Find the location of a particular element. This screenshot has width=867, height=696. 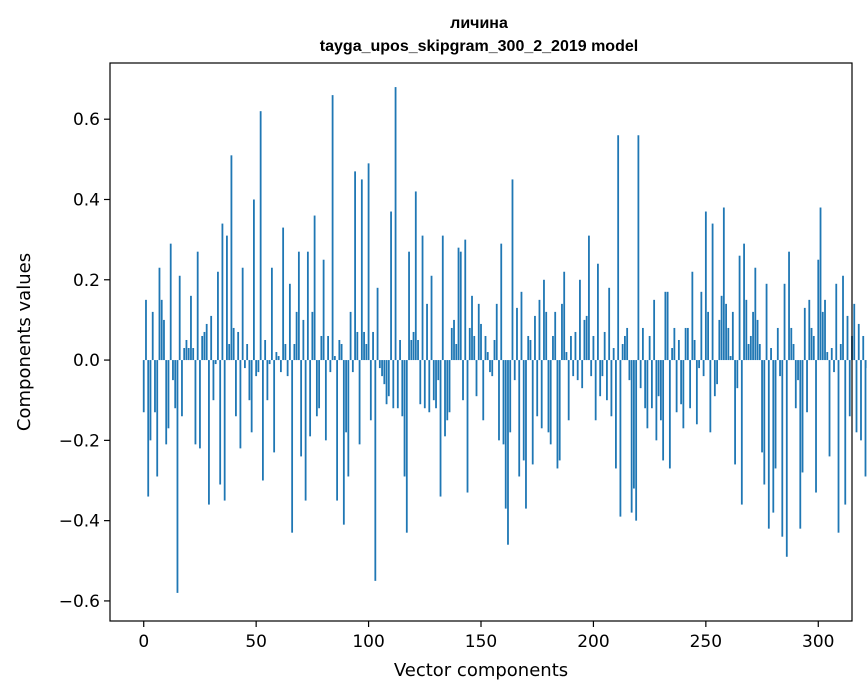

y-tick-label: −0.2 is located at coordinates (79, 441).